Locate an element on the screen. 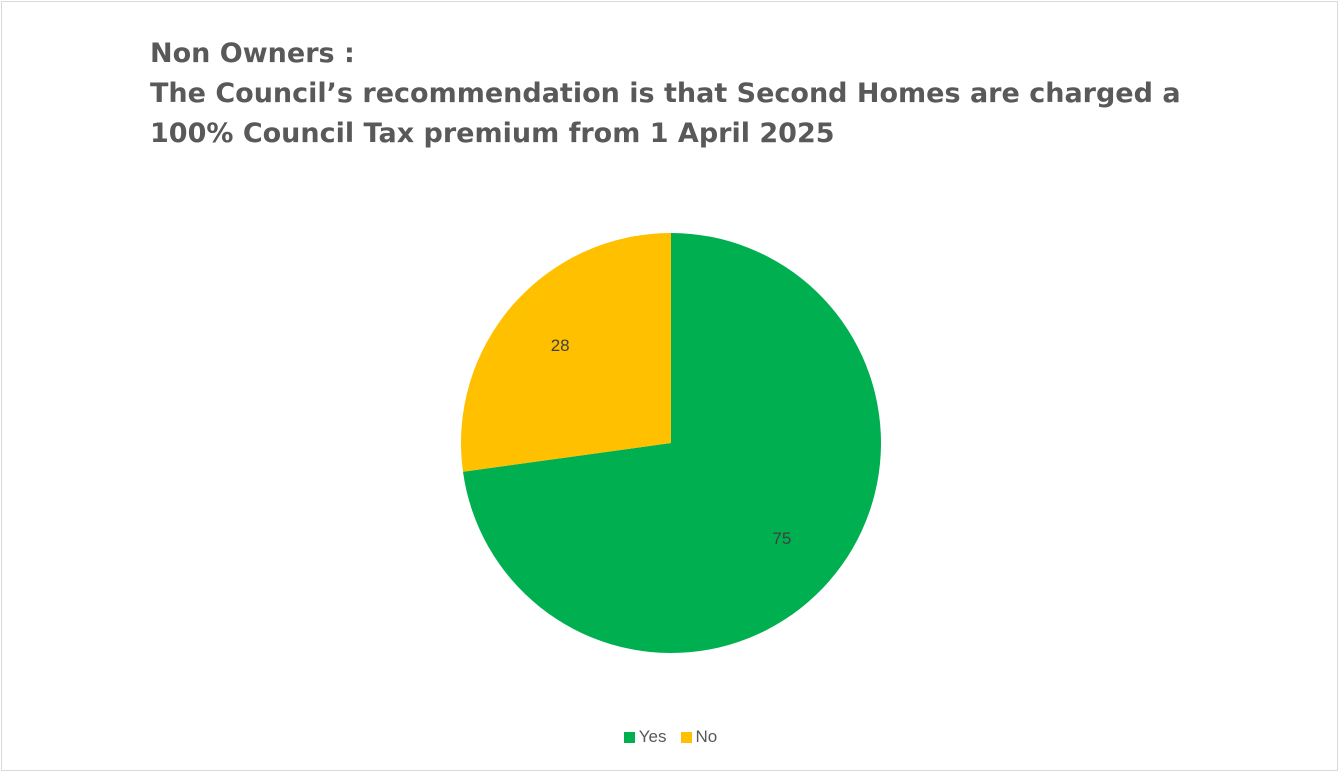 Image resolution: width=1341 pixels, height=771 pixels. pie-slice-no is located at coordinates (565, 352).